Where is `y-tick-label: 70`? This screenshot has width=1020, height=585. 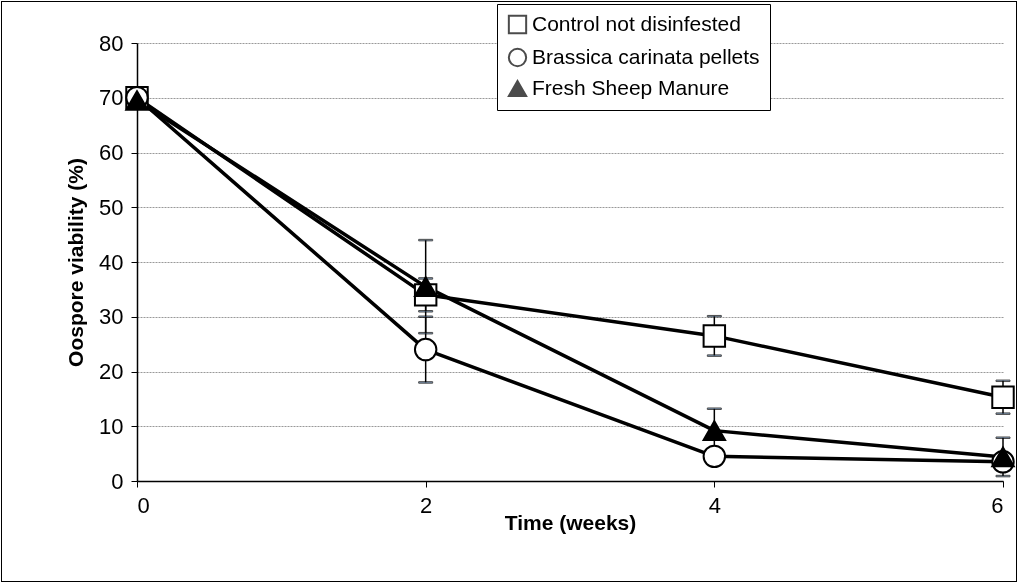 y-tick-label: 70 is located at coordinates (111, 98).